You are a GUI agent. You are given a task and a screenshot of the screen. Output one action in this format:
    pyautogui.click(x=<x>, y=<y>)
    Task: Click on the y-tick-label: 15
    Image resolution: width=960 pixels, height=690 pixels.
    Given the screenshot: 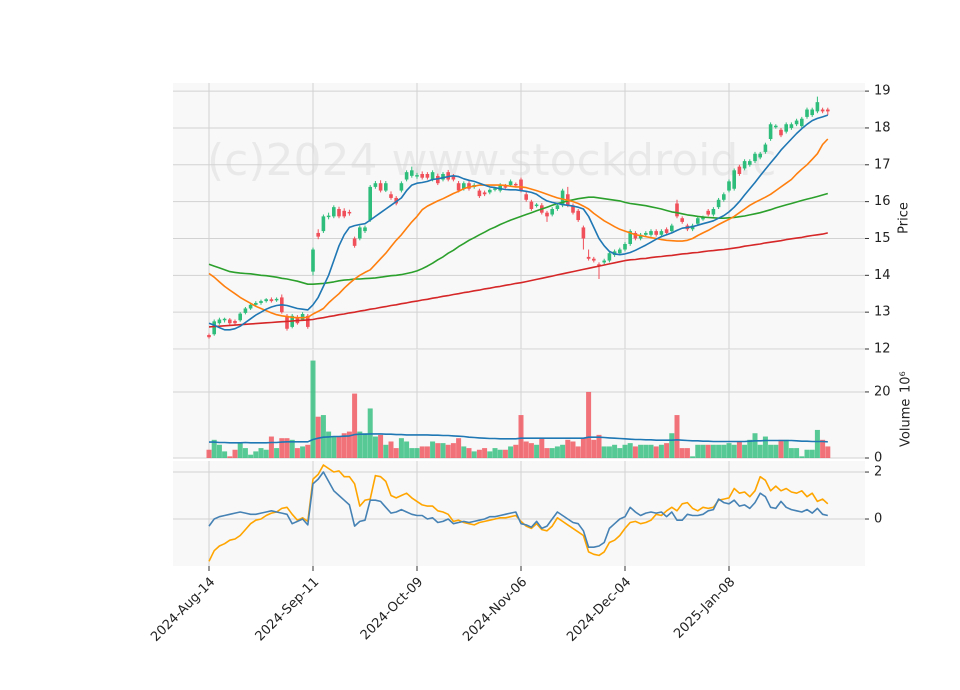 What is the action you would take?
    pyautogui.click(x=882, y=238)
    